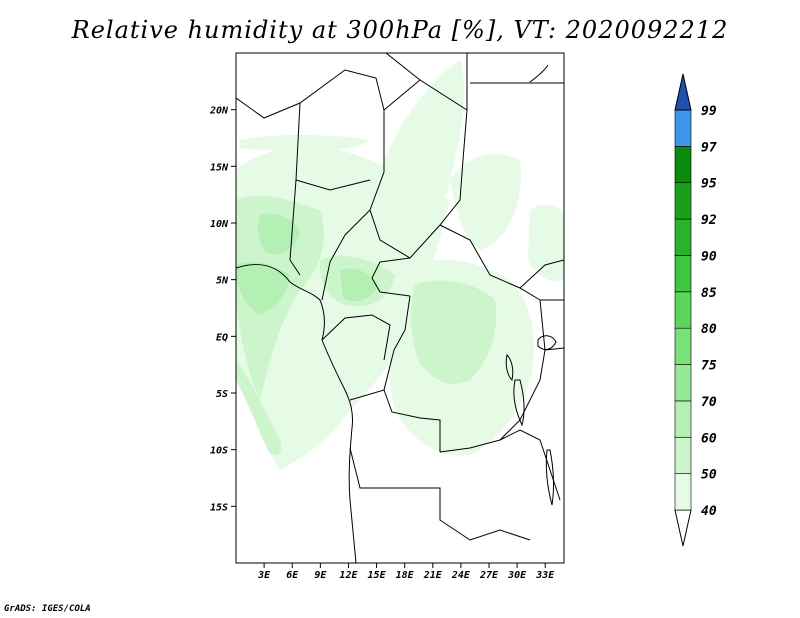 The image size is (800, 618). I want to click on lon-tick-label: 3E, so click(264, 575).